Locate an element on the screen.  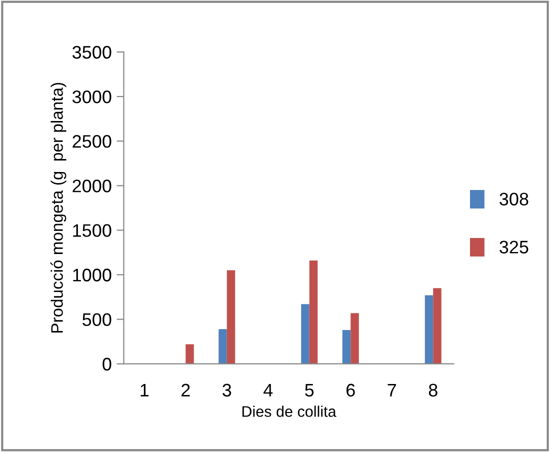
x-tick-label: 6 is located at coordinates (350, 390).